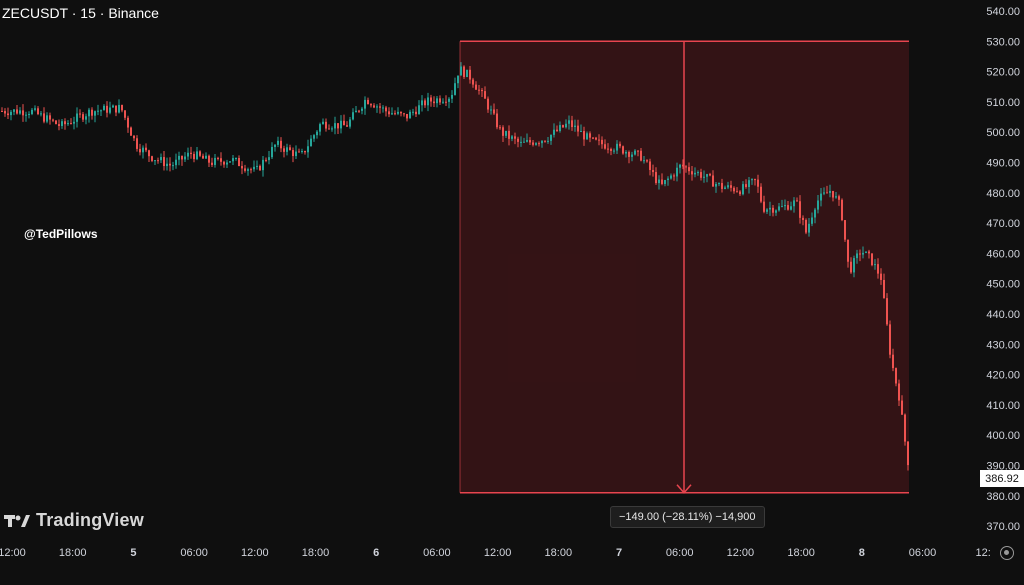  What do you see at coordinates (1003, 406) in the screenshot?
I see `y-tick-label: 410.00` at bounding box center [1003, 406].